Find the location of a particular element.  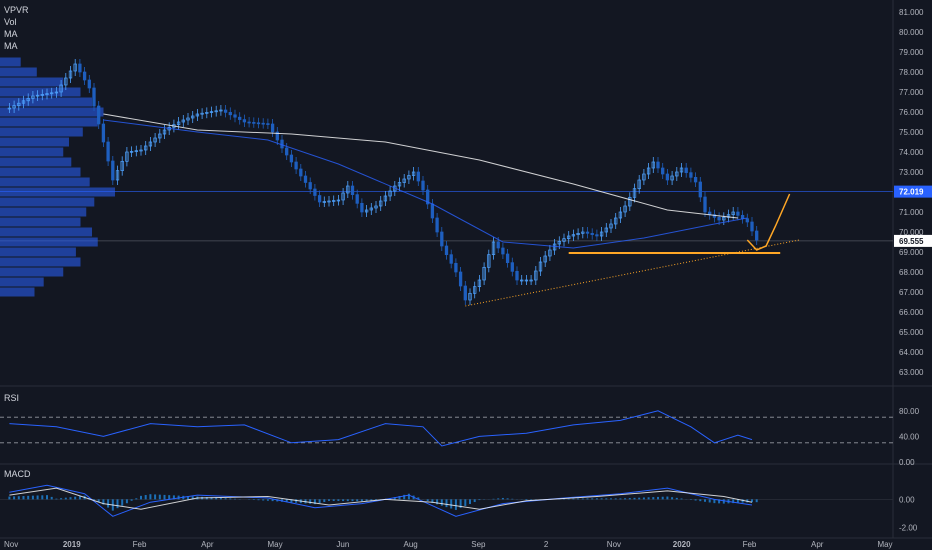

macd-pane-title: MACD is located at coordinates (17, 474).